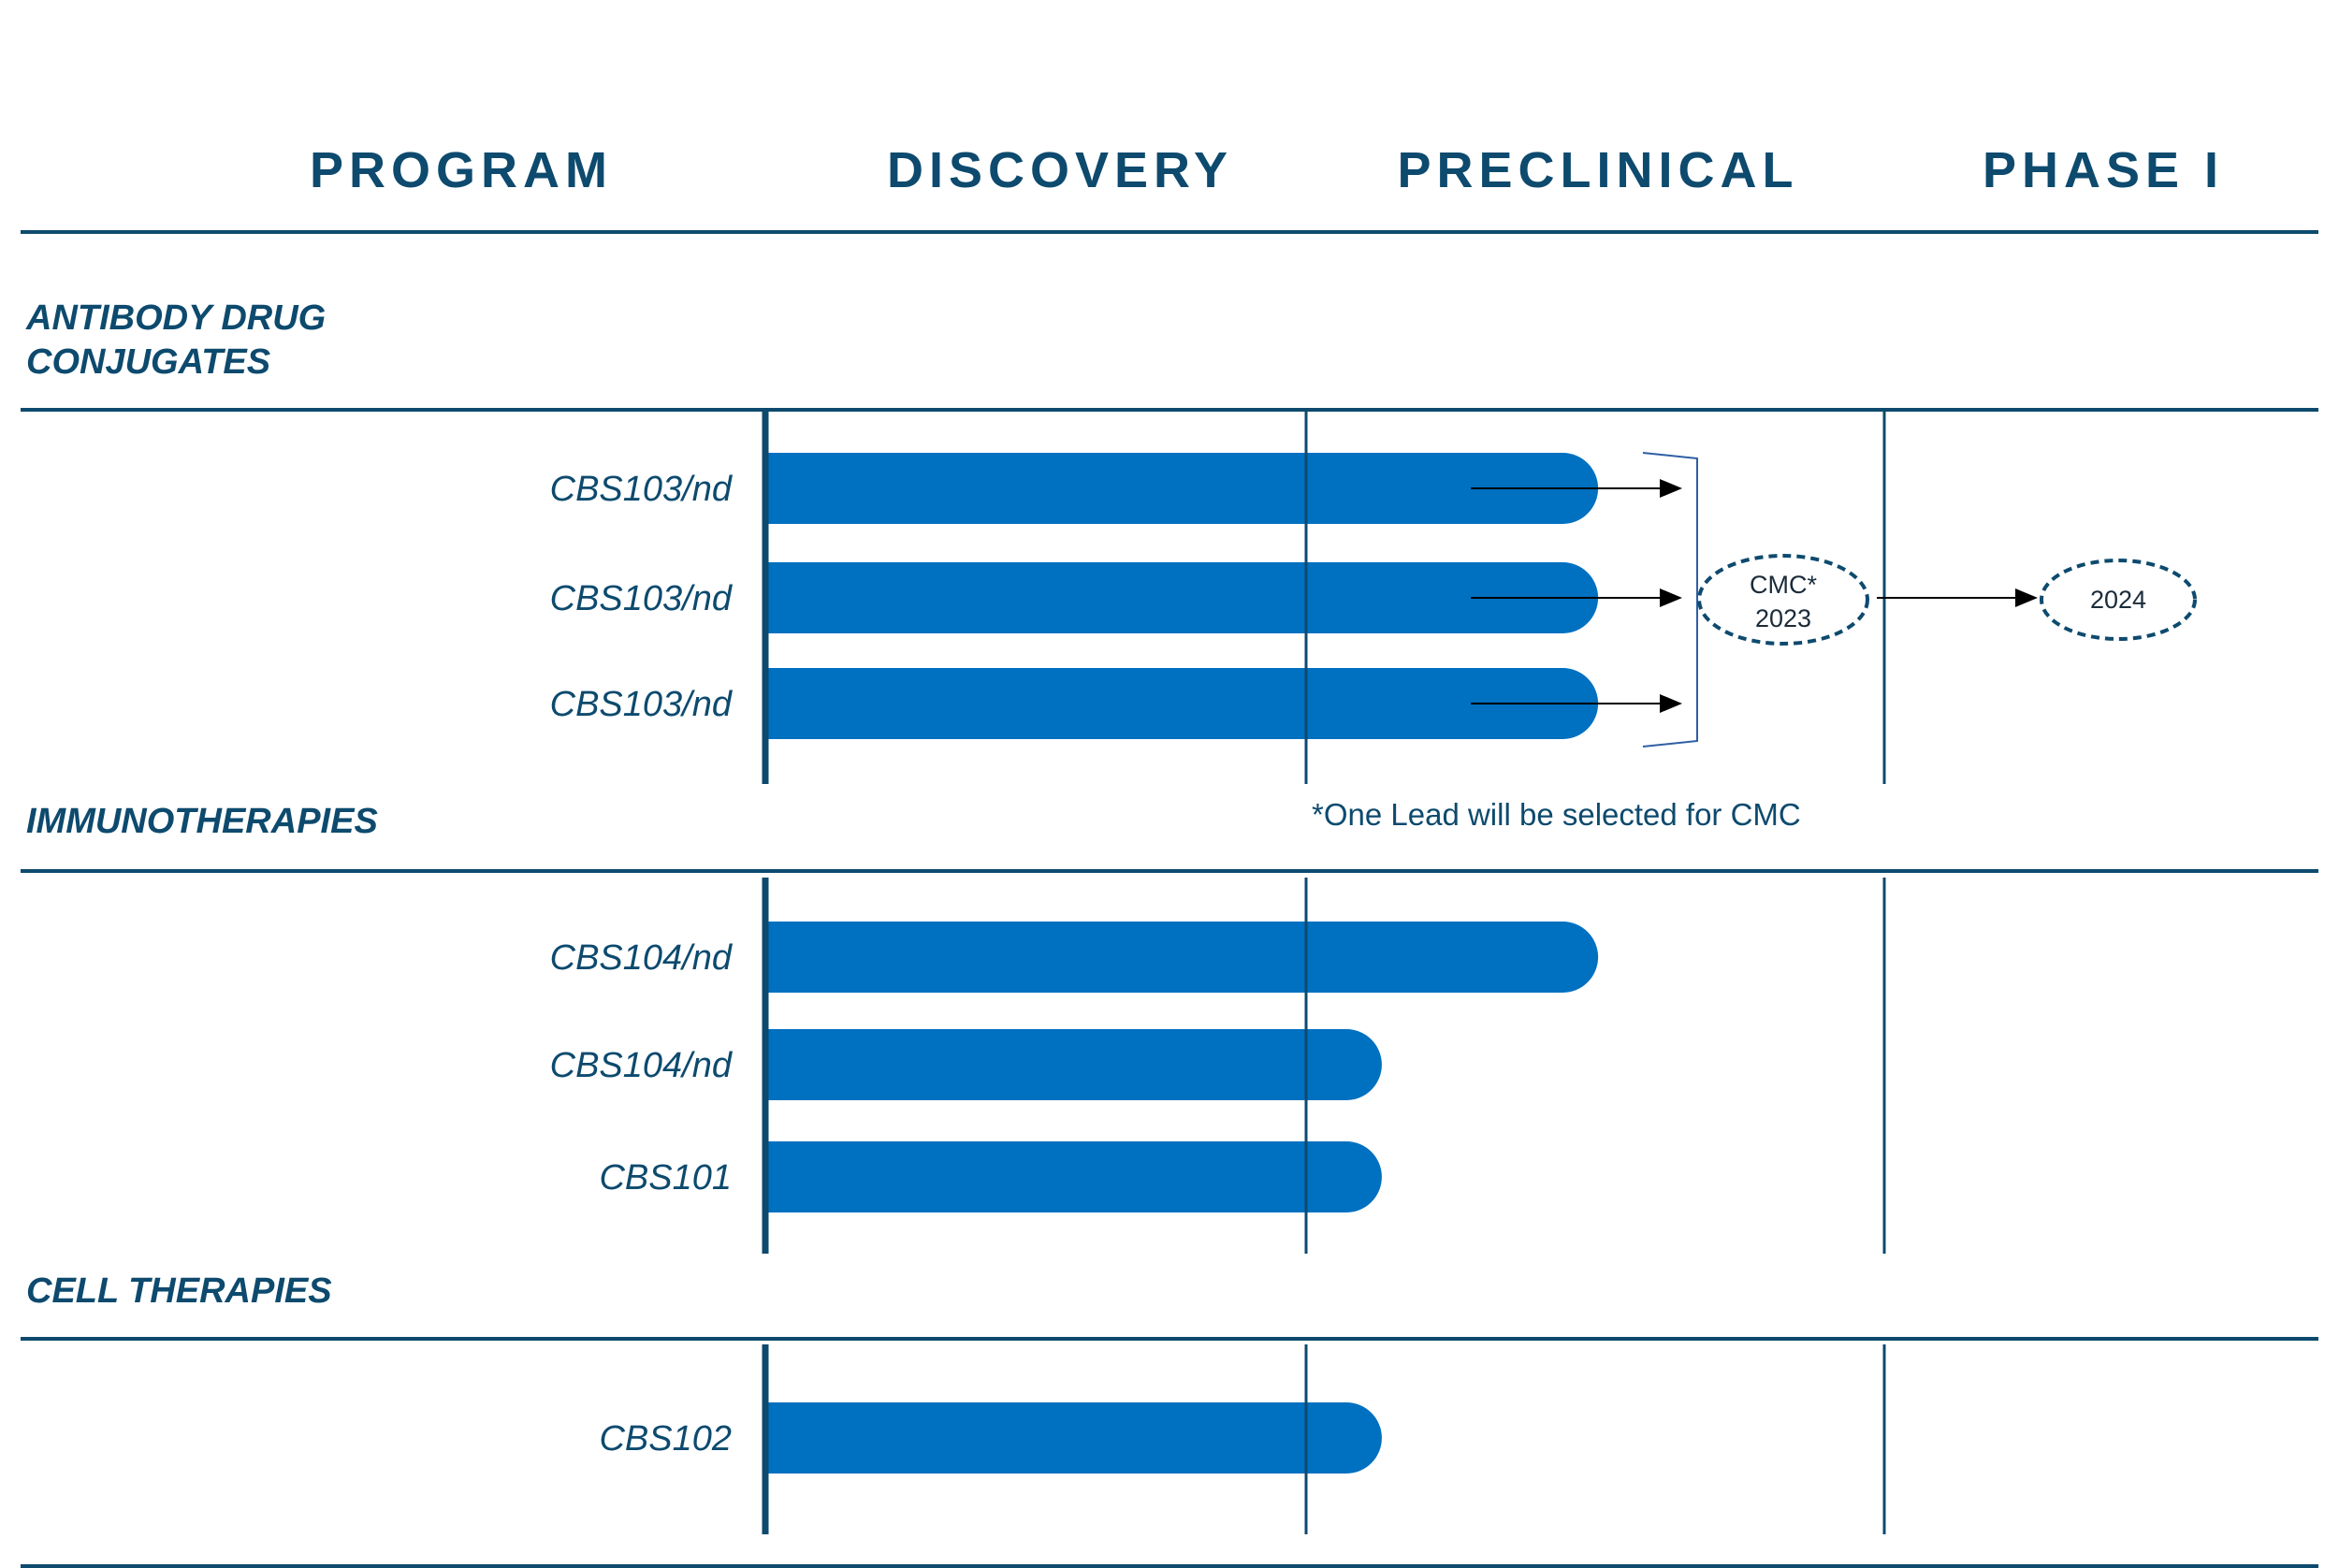 This screenshot has height=1568, width=2339. I want to click on milestone-label: 2024, so click(2118, 600).